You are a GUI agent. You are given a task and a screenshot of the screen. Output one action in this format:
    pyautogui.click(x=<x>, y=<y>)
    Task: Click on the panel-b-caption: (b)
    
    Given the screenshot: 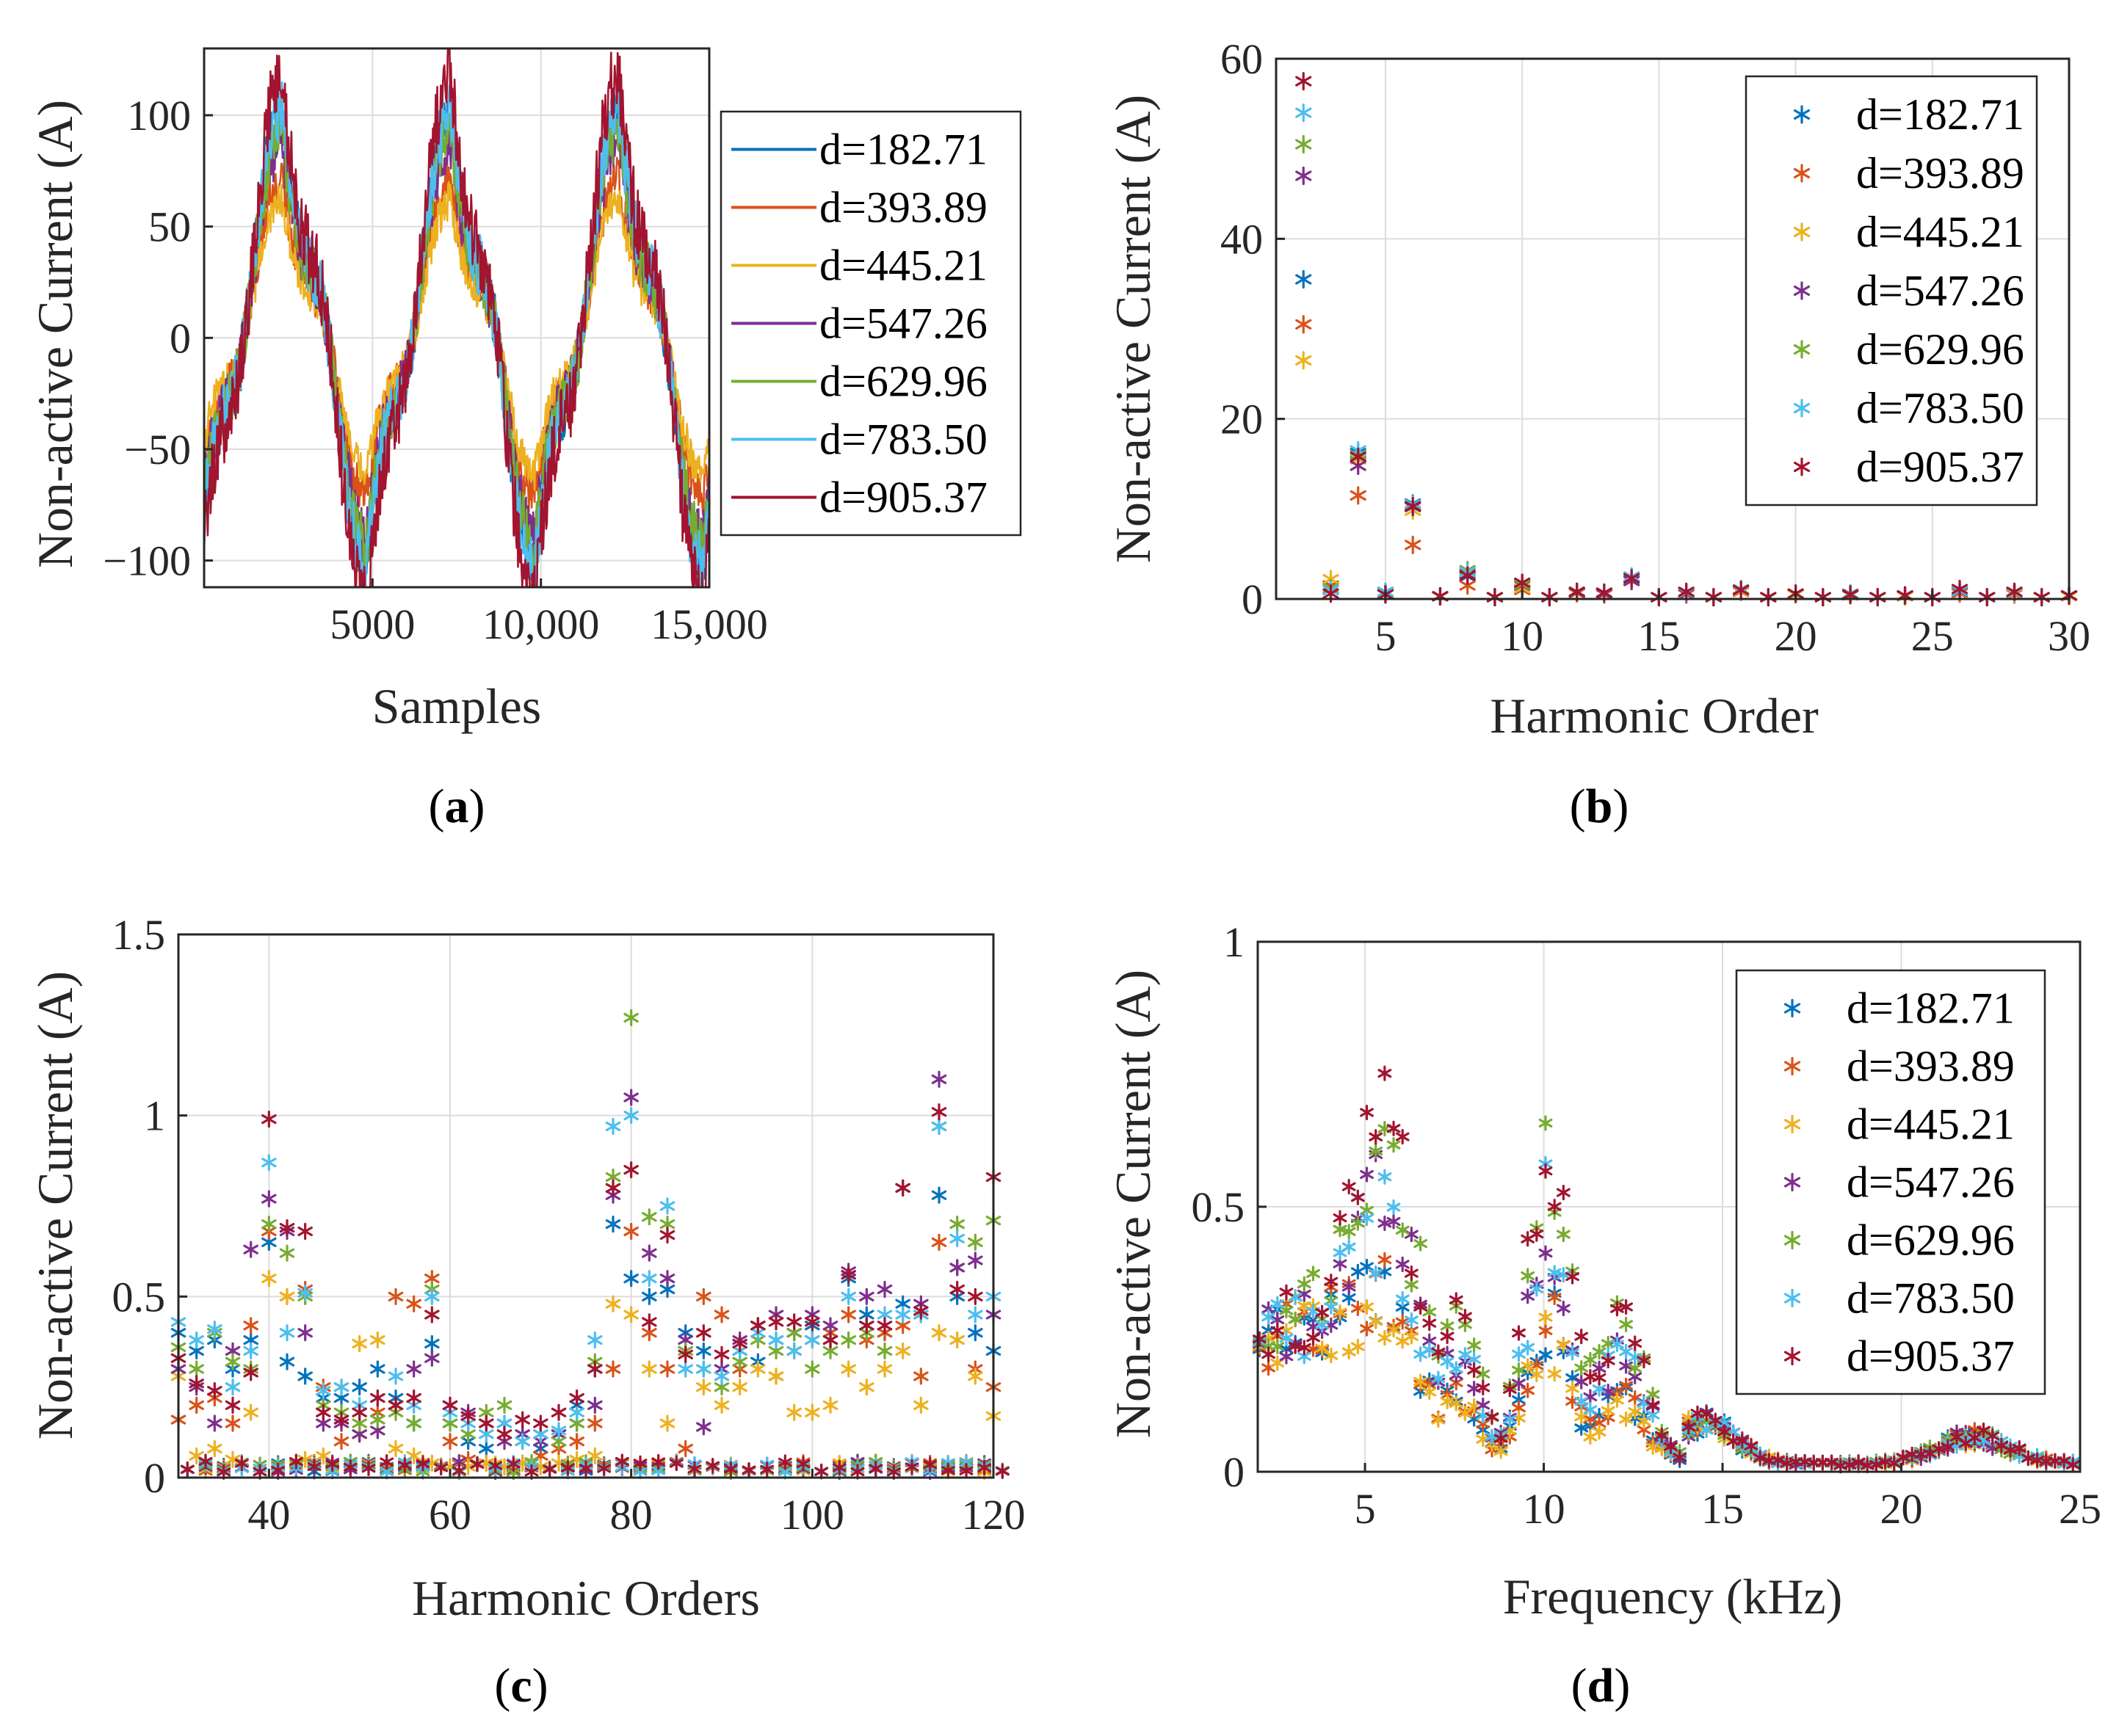 What is the action you would take?
    pyautogui.click(x=1599, y=806)
    